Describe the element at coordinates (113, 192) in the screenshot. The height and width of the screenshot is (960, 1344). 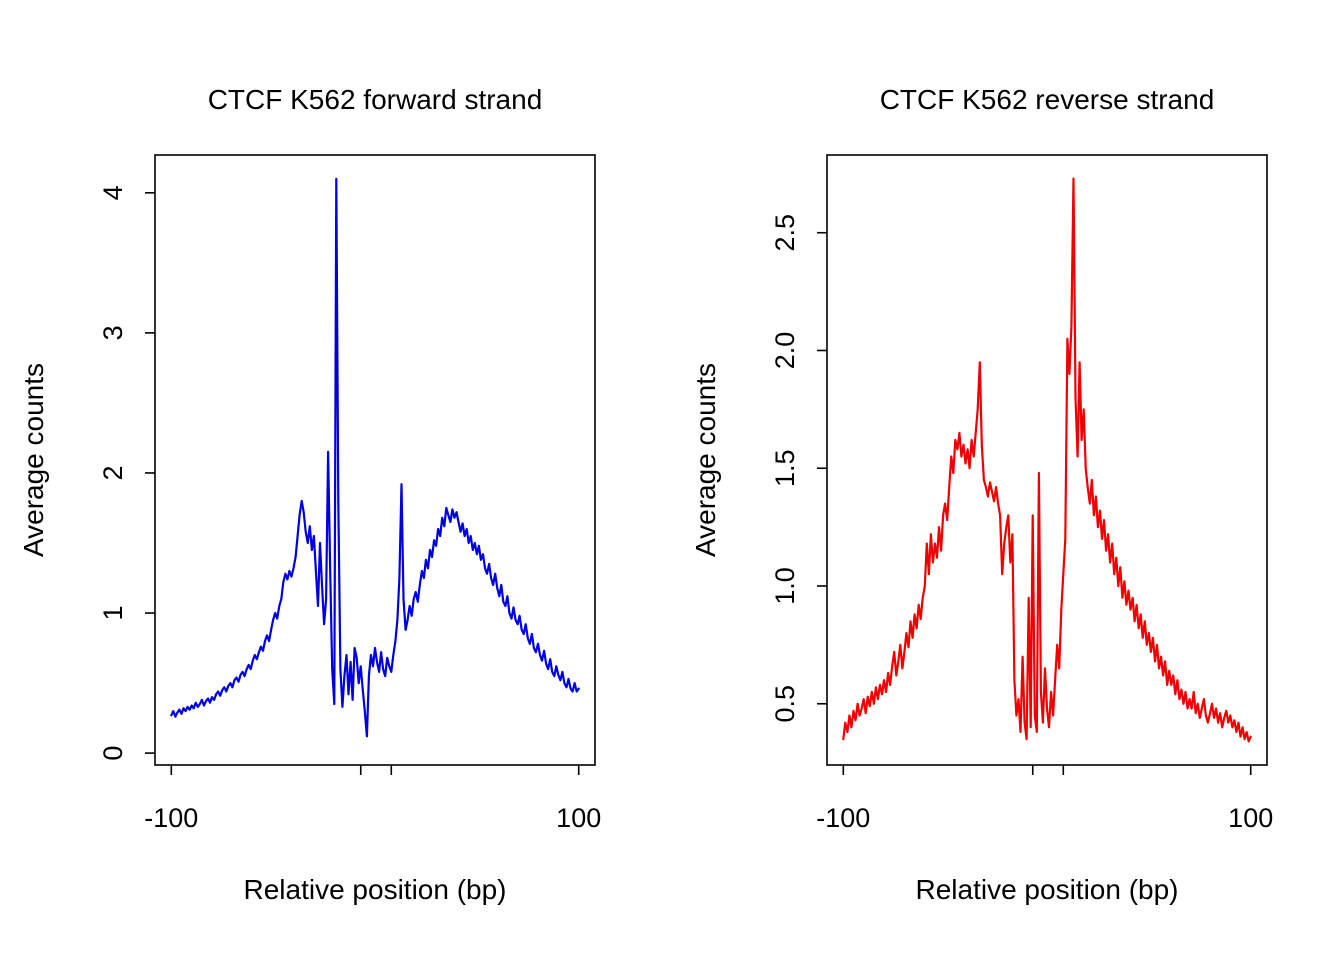
I see `y-tick-label: 4` at that location.